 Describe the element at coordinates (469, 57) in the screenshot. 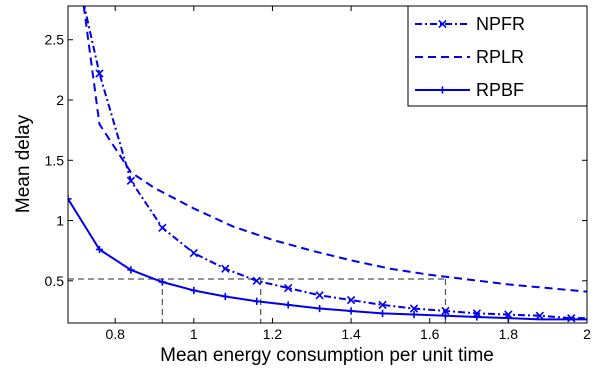

I see `legend-item-rplr: RPLR` at that location.